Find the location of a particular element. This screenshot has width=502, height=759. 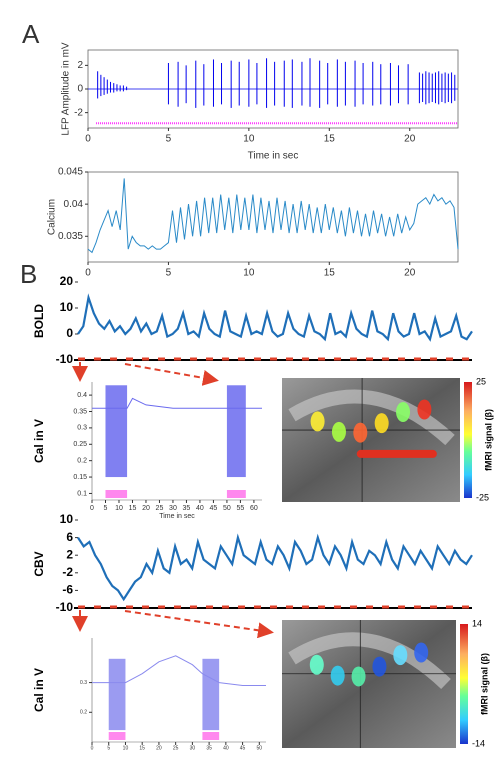

plot-frame is located at coordinates (273, 217).